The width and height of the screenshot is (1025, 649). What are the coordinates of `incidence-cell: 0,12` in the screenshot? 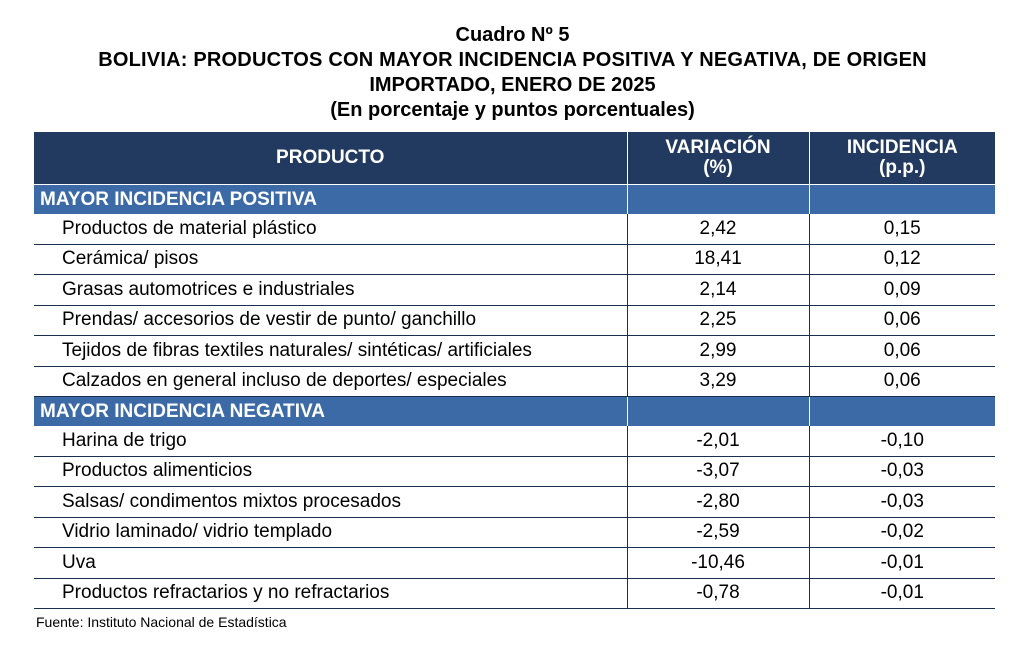 It's located at (901, 259).